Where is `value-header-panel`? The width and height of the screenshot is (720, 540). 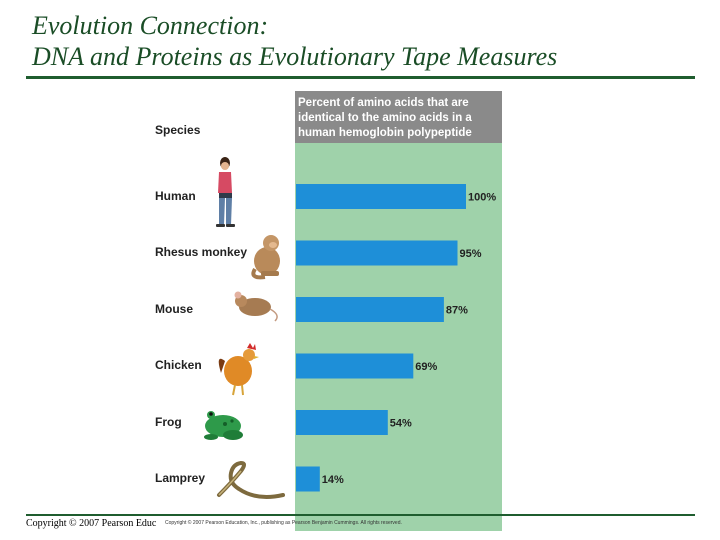 value-header-panel is located at coordinates (398, 117).